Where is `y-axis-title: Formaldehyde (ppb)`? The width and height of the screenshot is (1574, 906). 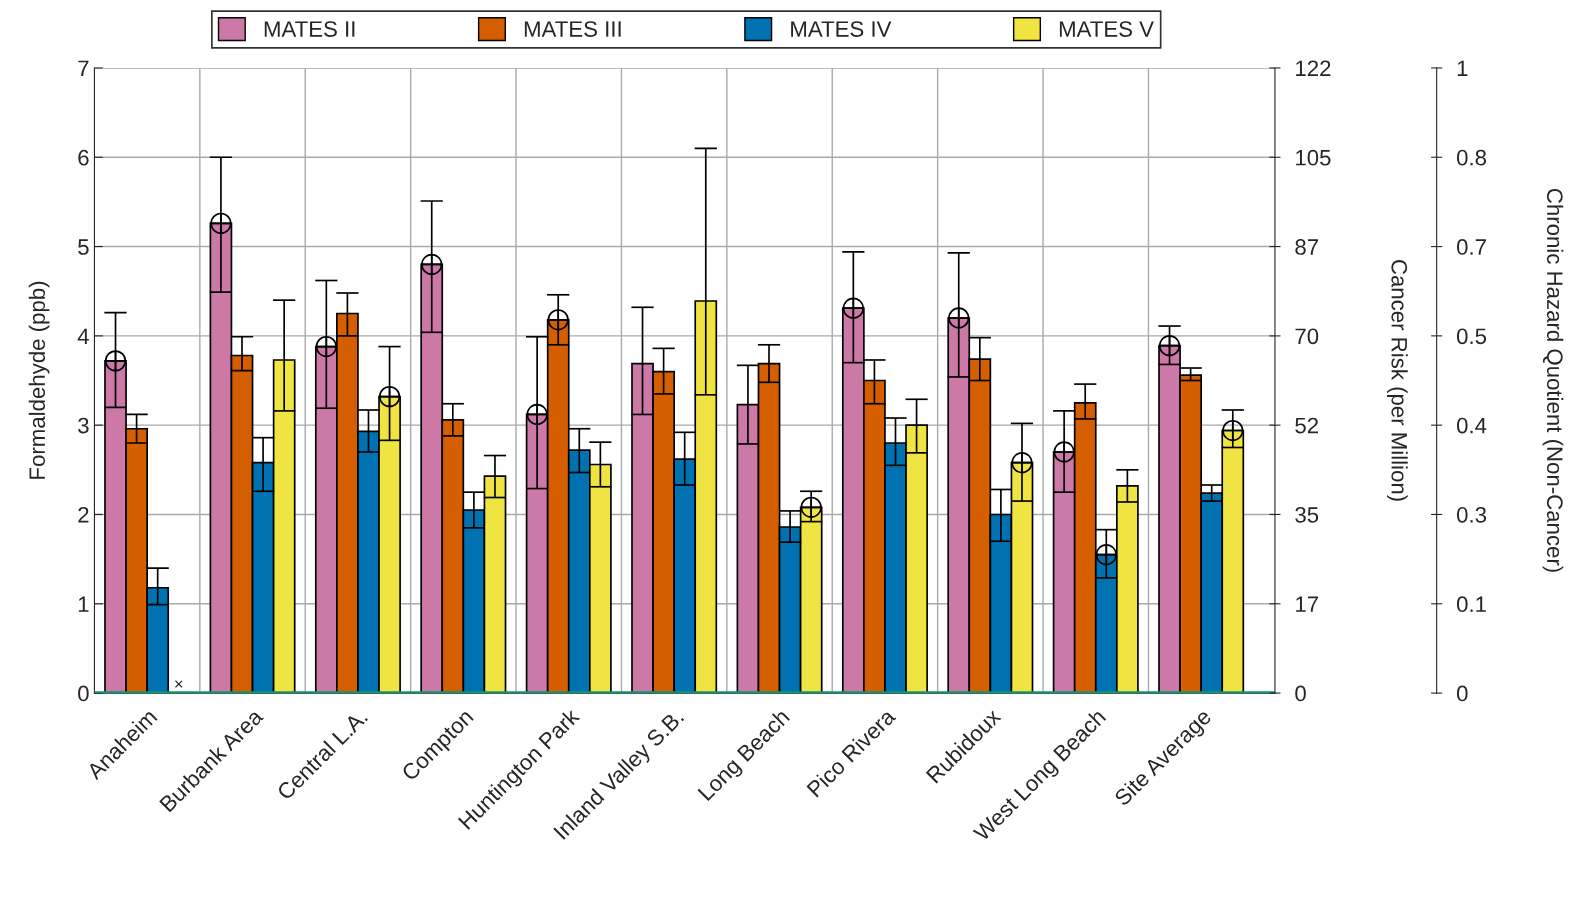
y-axis-title: Formaldehyde (ppb) is located at coordinates (39, 380).